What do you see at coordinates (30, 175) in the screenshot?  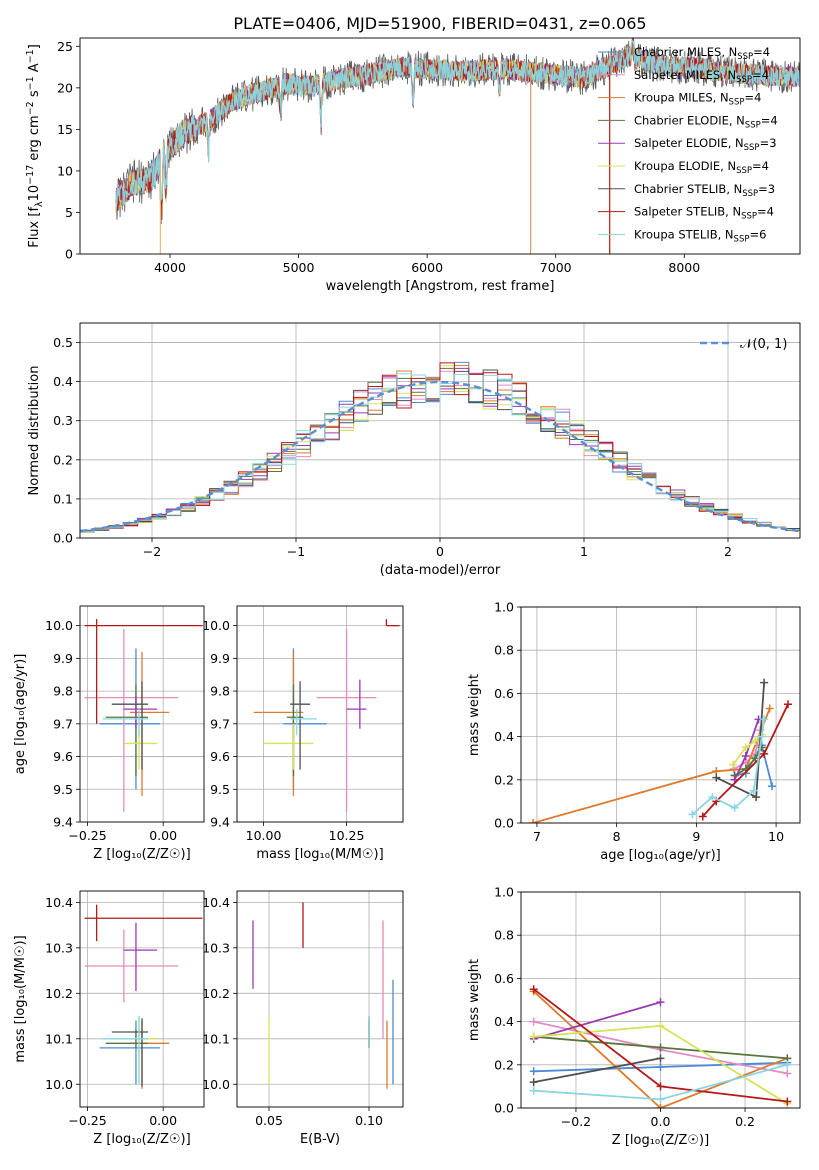 I see `y-axis-label-part: −17` at bounding box center [30, 175].